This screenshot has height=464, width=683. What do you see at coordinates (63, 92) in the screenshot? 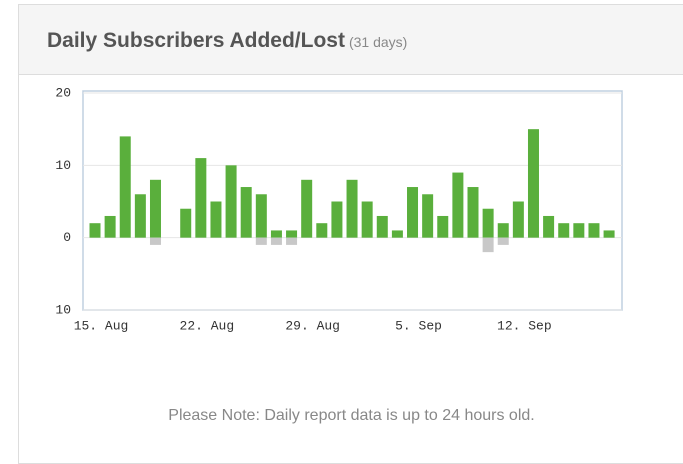
I see `y-tick-label: 20` at bounding box center [63, 92].